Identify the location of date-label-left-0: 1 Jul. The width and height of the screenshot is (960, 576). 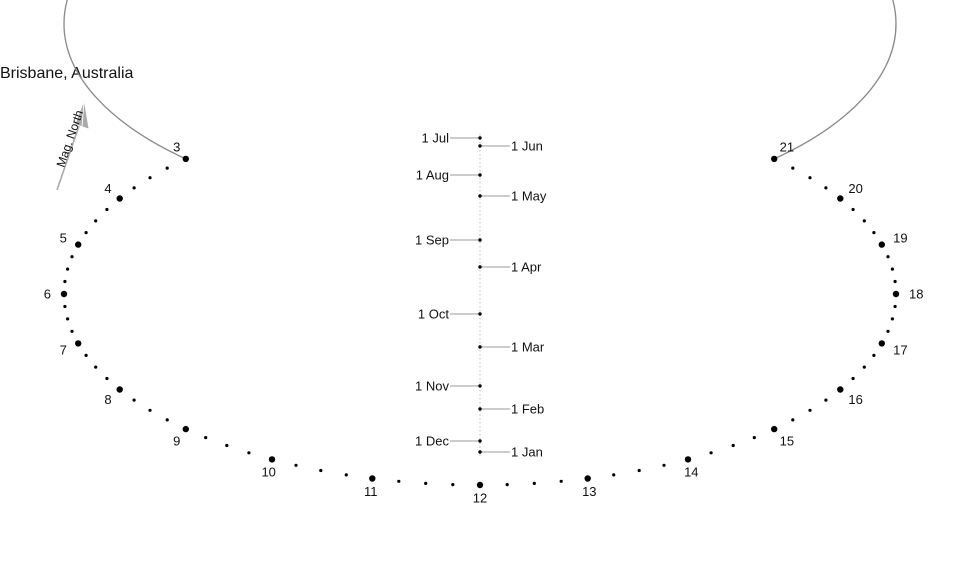
(436, 138).